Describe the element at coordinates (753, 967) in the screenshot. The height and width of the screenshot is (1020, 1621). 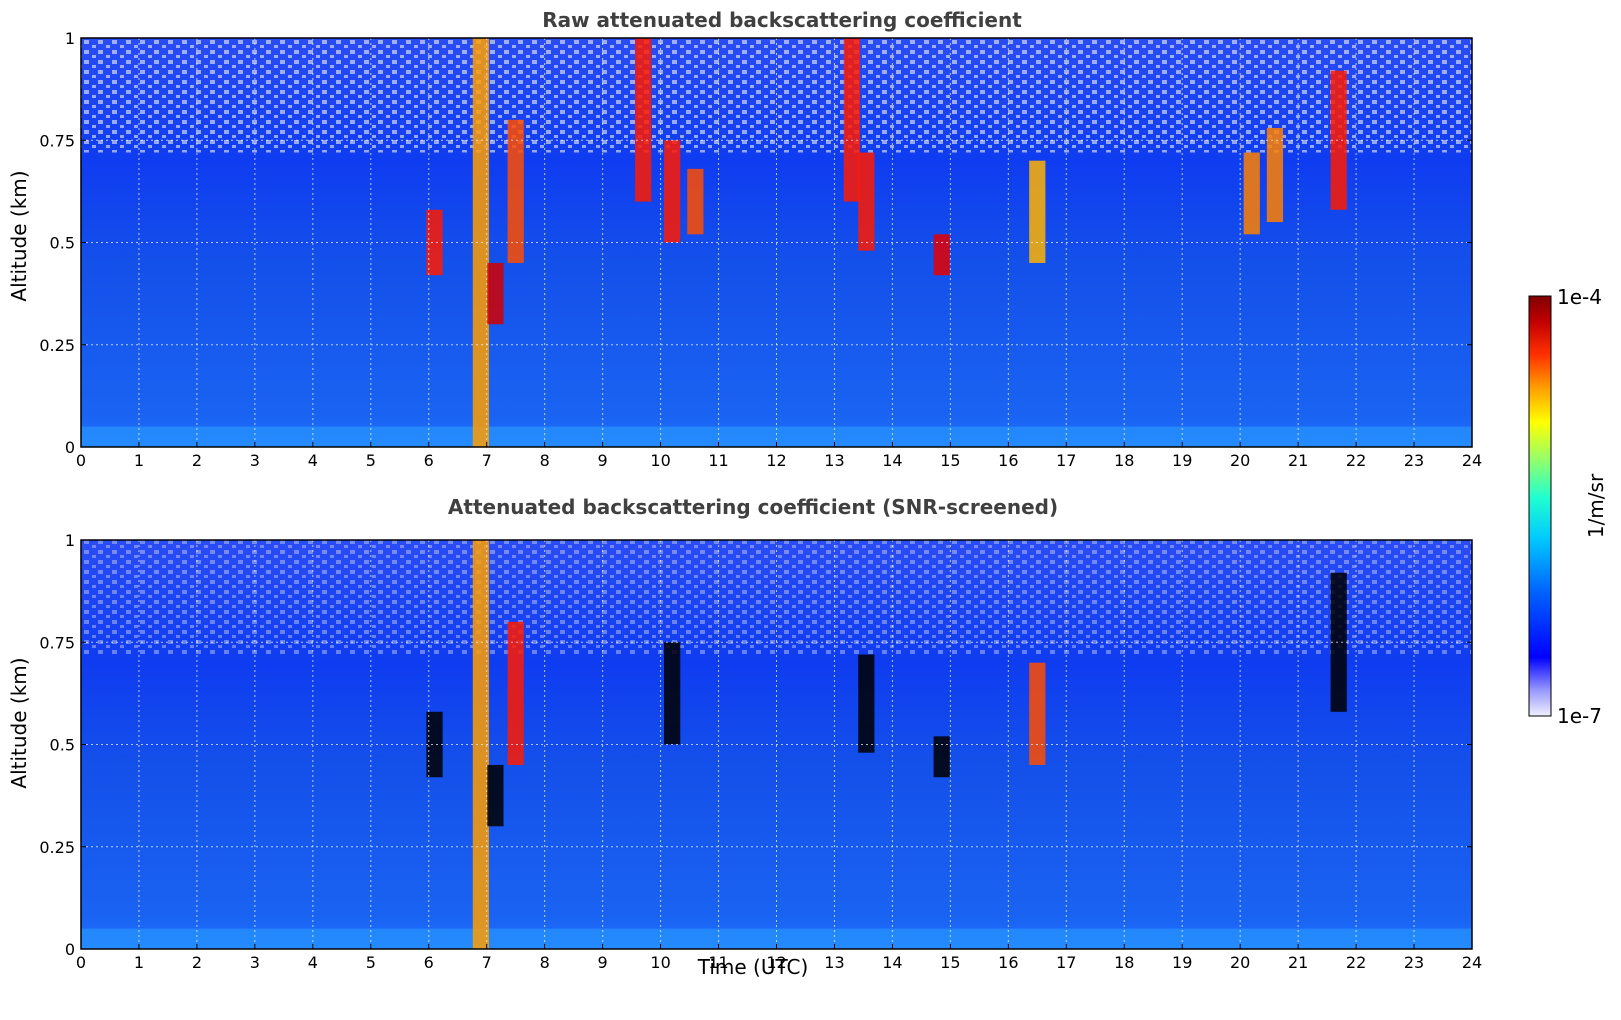
I see `x-axis-label: Time (UTC)` at that location.